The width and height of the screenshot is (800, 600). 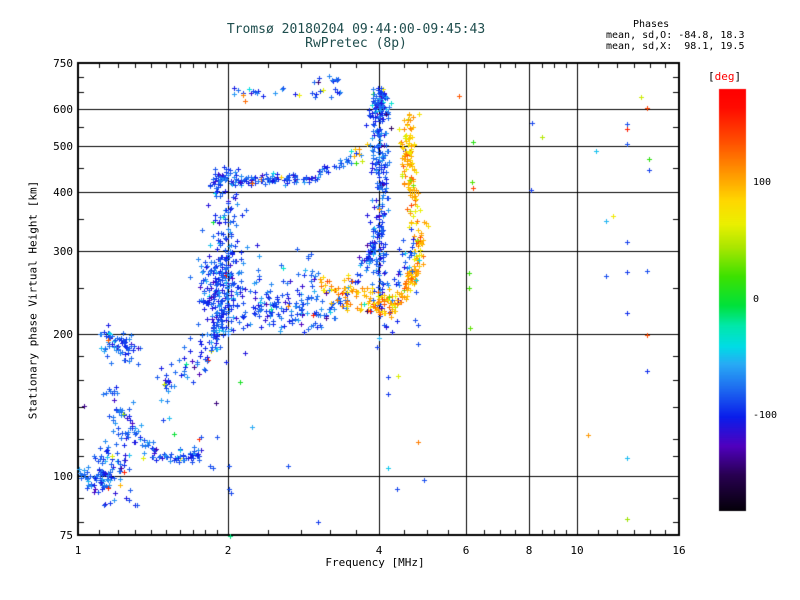 What do you see at coordinates (356, 43) in the screenshot?
I see `plot-subtitle: RwPretec (8p)` at bounding box center [356, 43].